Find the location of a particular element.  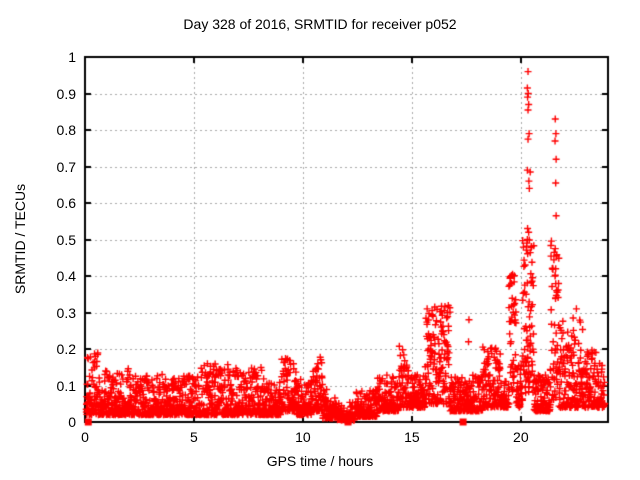

y-tick-label: 0 is located at coordinates (72, 422).